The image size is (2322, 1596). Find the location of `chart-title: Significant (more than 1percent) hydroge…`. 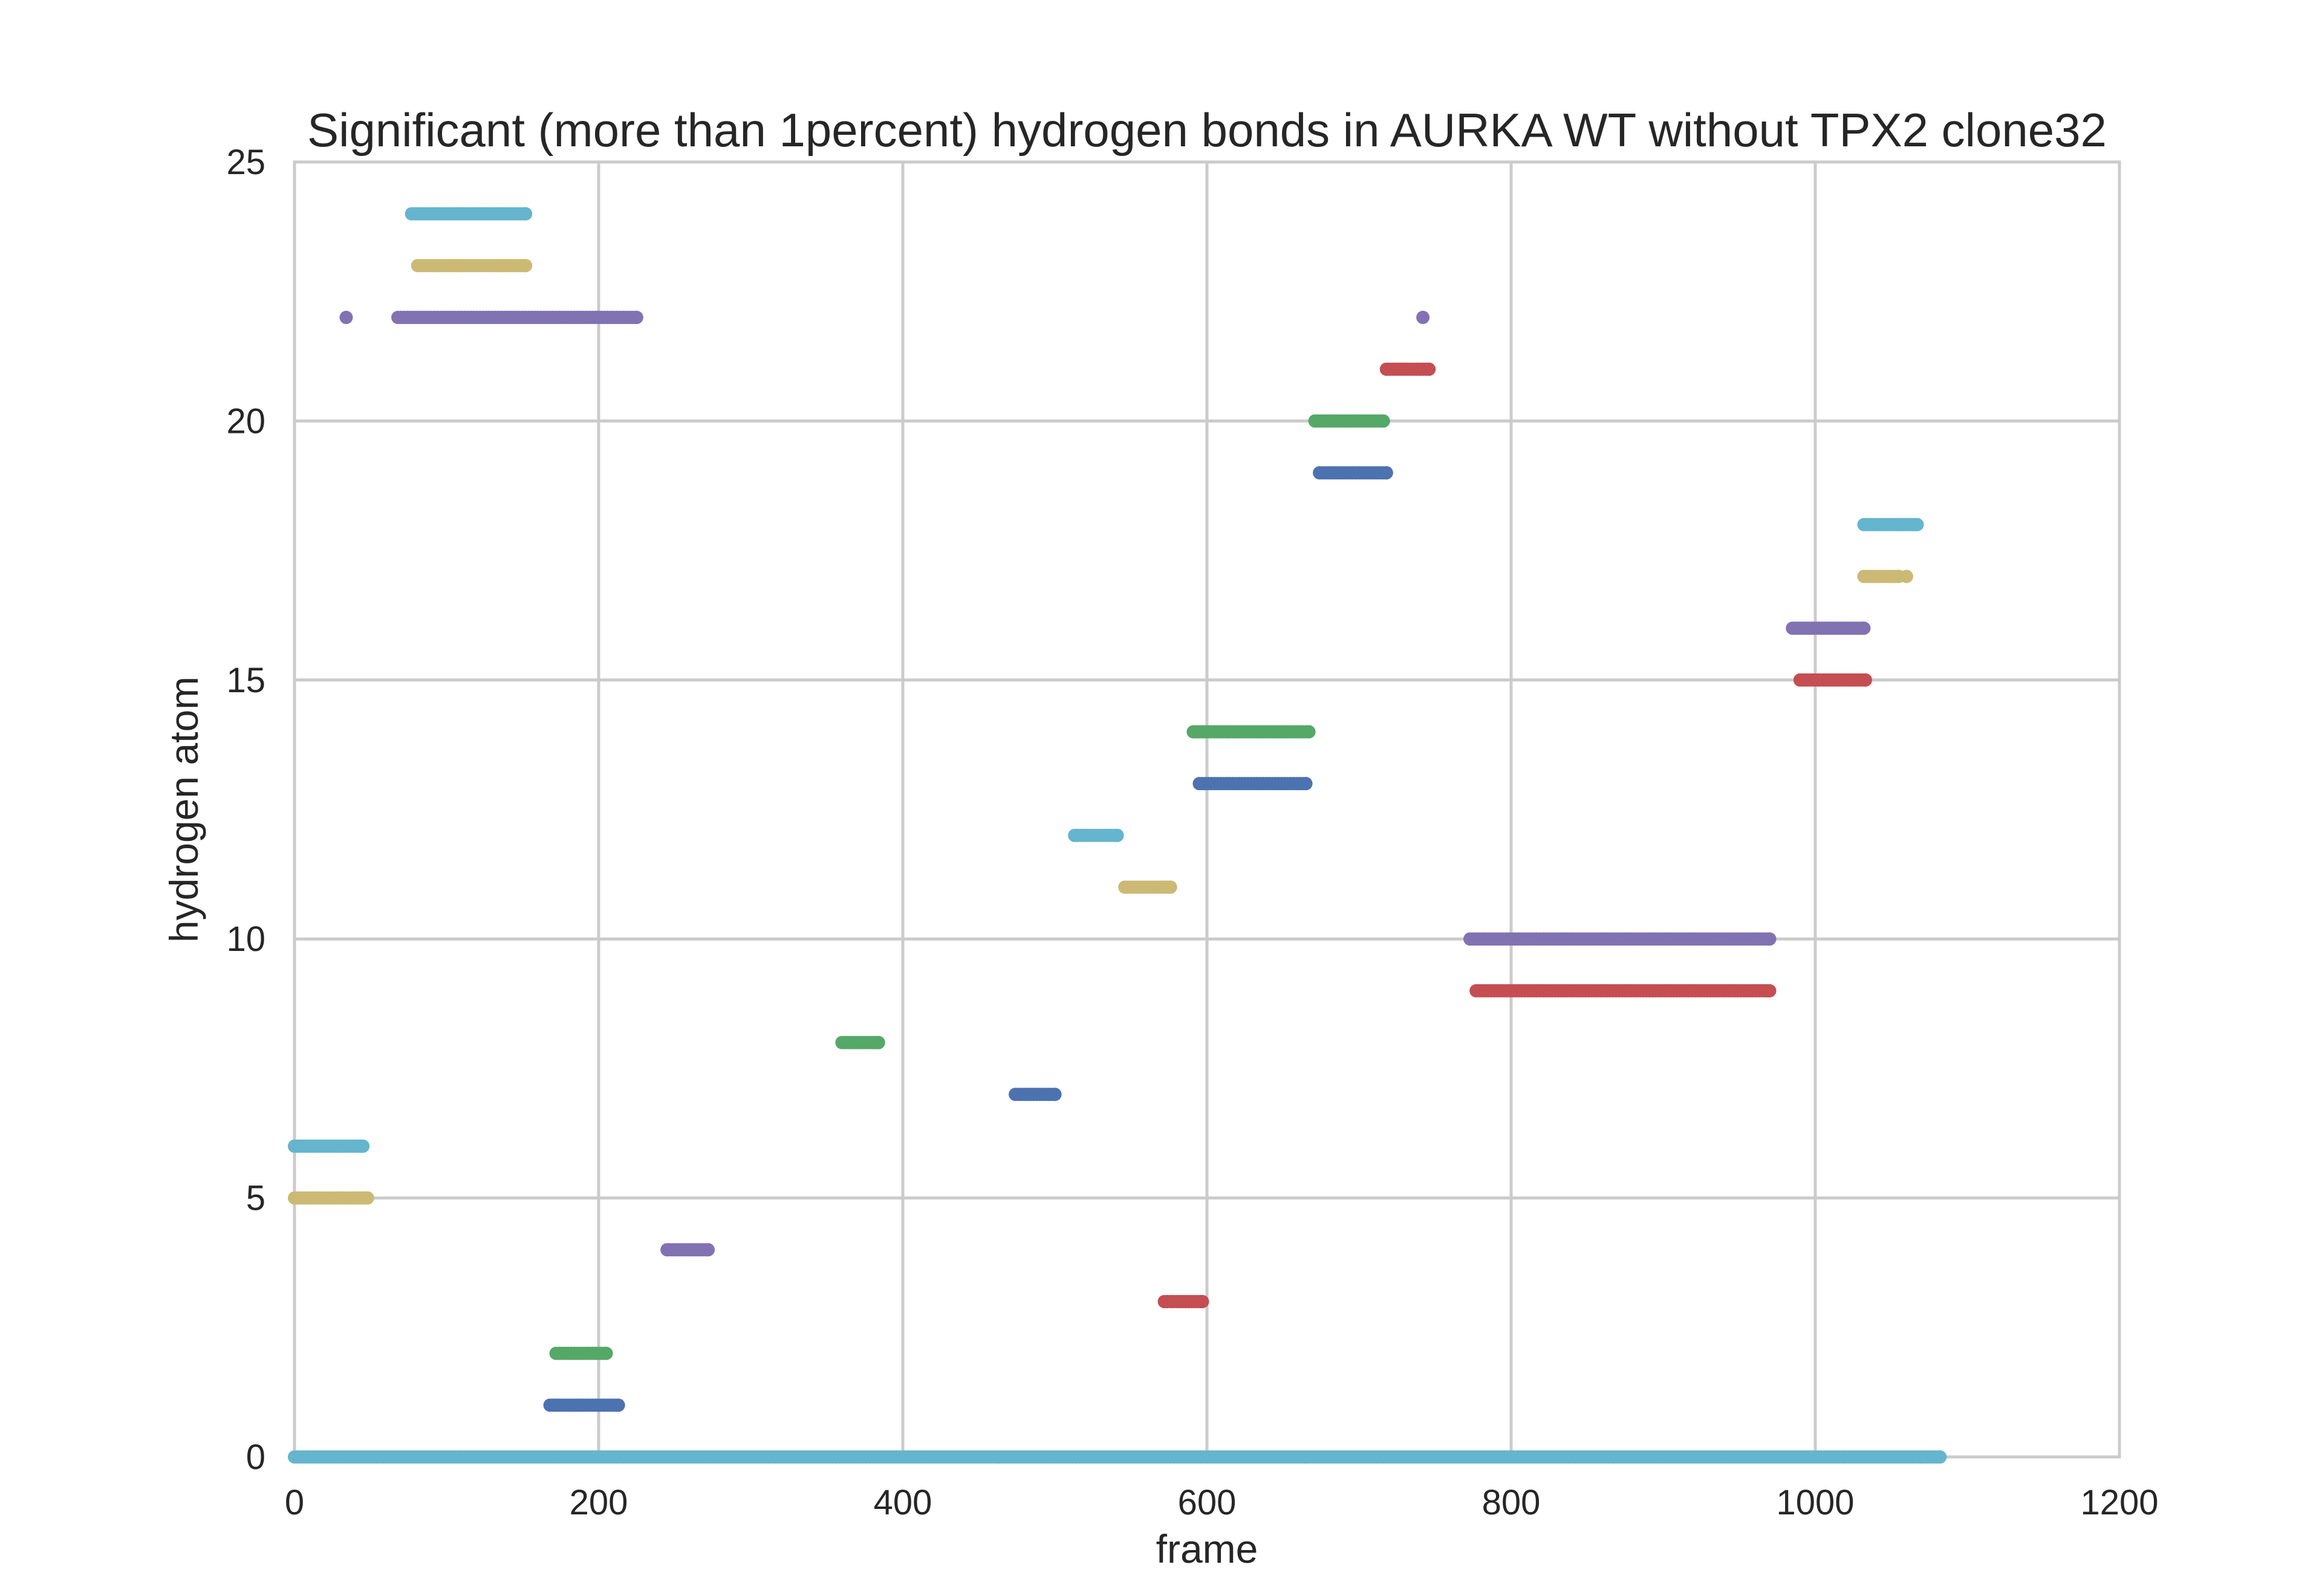

chart-title: Significant (more than 1percent) hydroge… is located at coordinates (1207, 130).